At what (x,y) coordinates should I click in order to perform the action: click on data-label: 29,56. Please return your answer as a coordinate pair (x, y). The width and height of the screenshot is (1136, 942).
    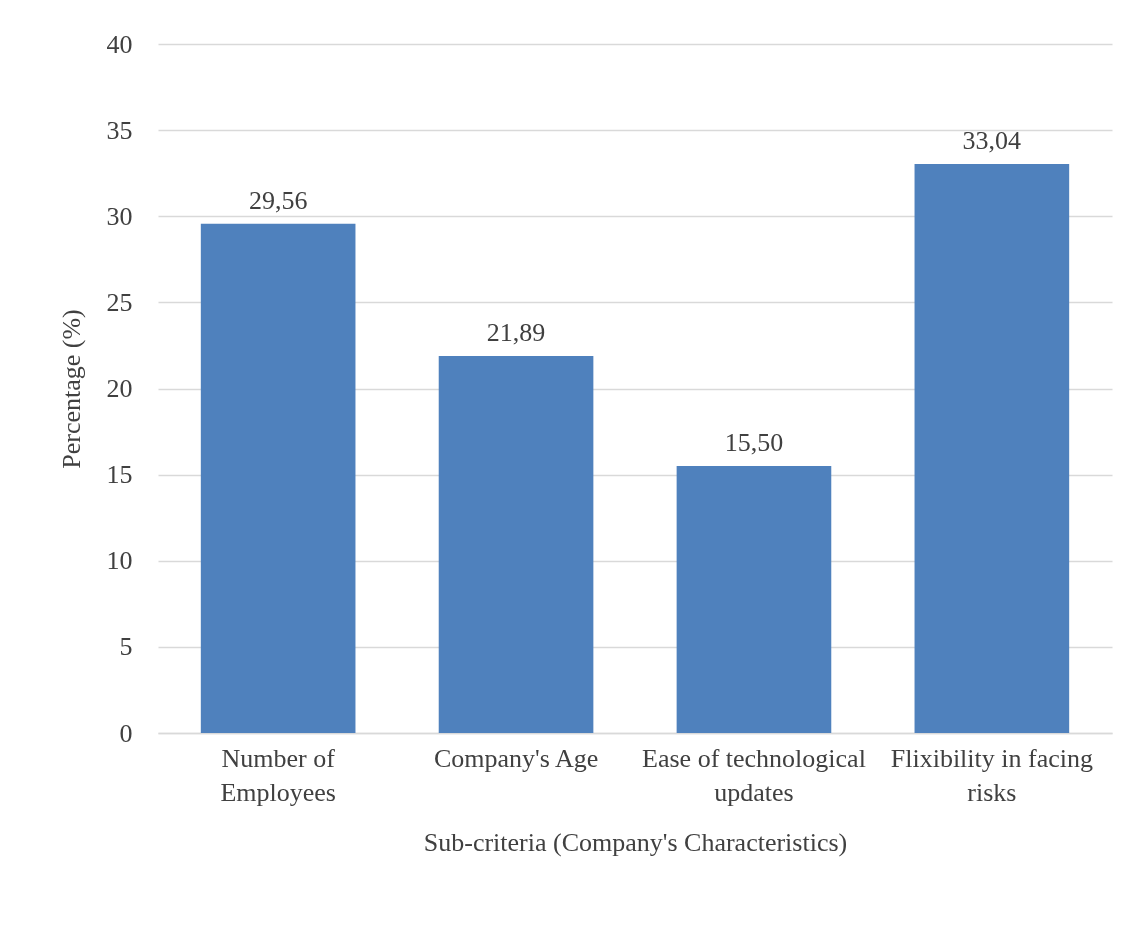
    Looking at the image, I should click on (278, 200).